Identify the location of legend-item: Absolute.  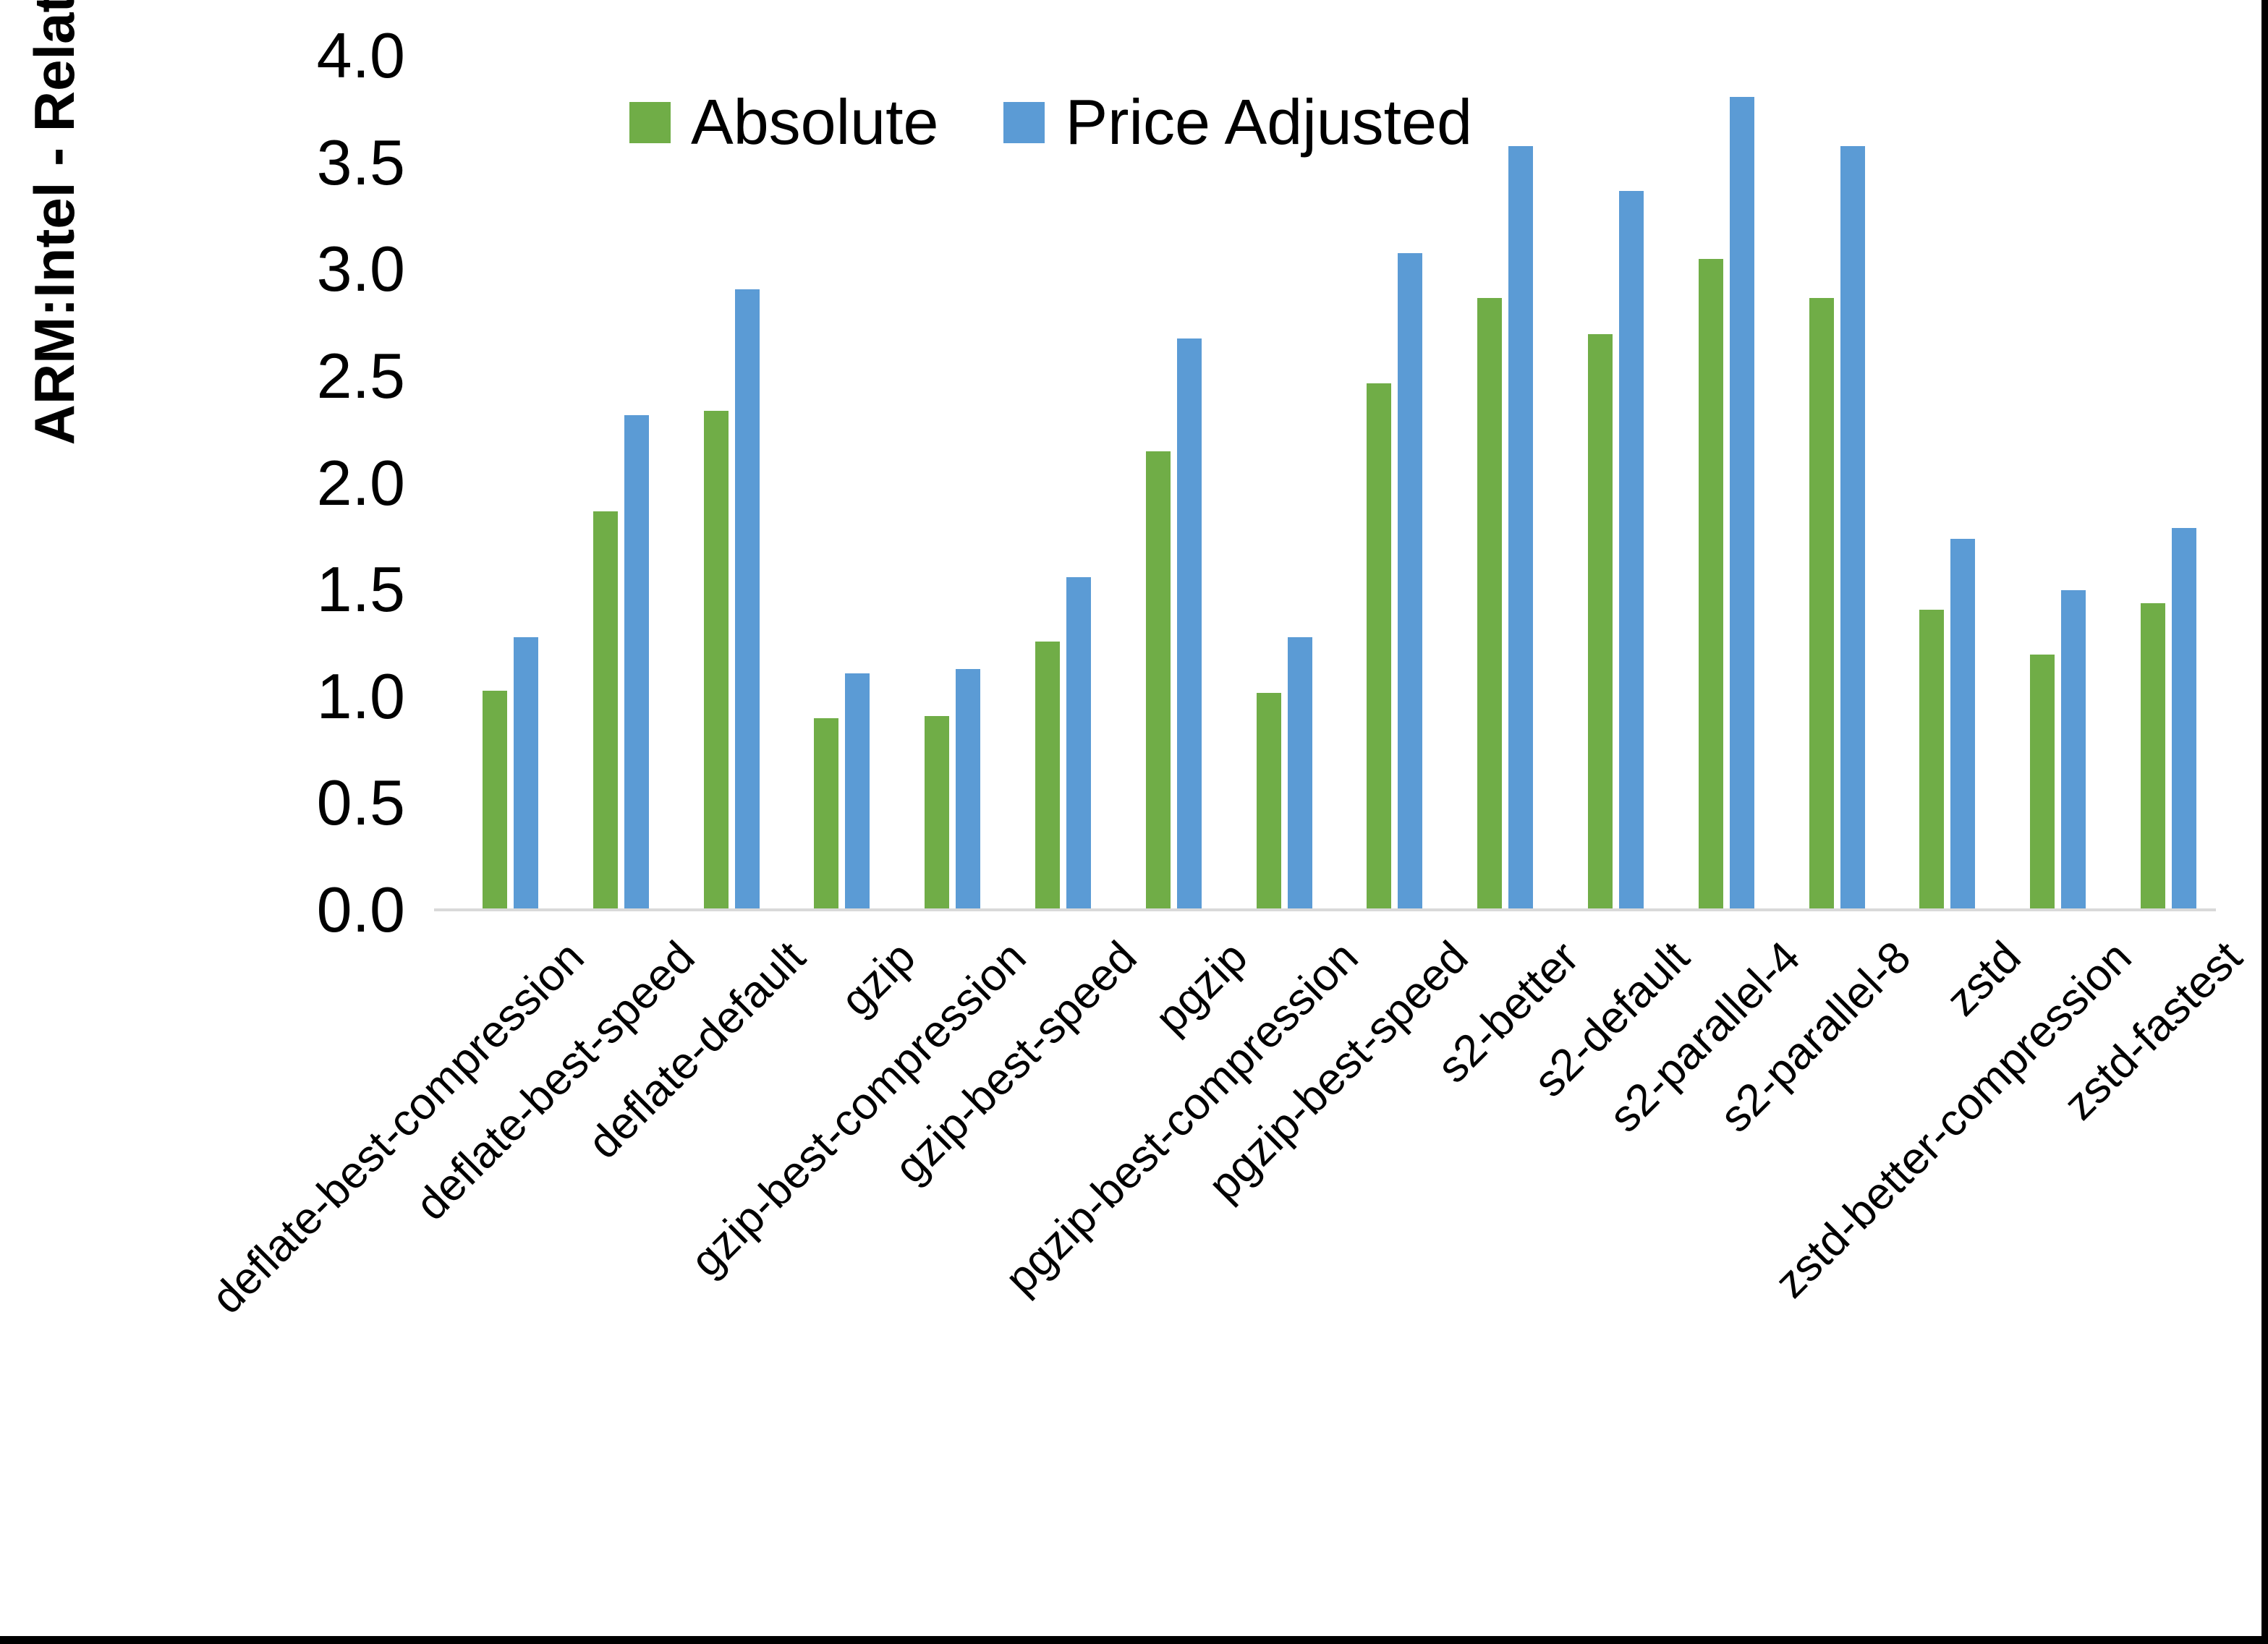
(783, 122).